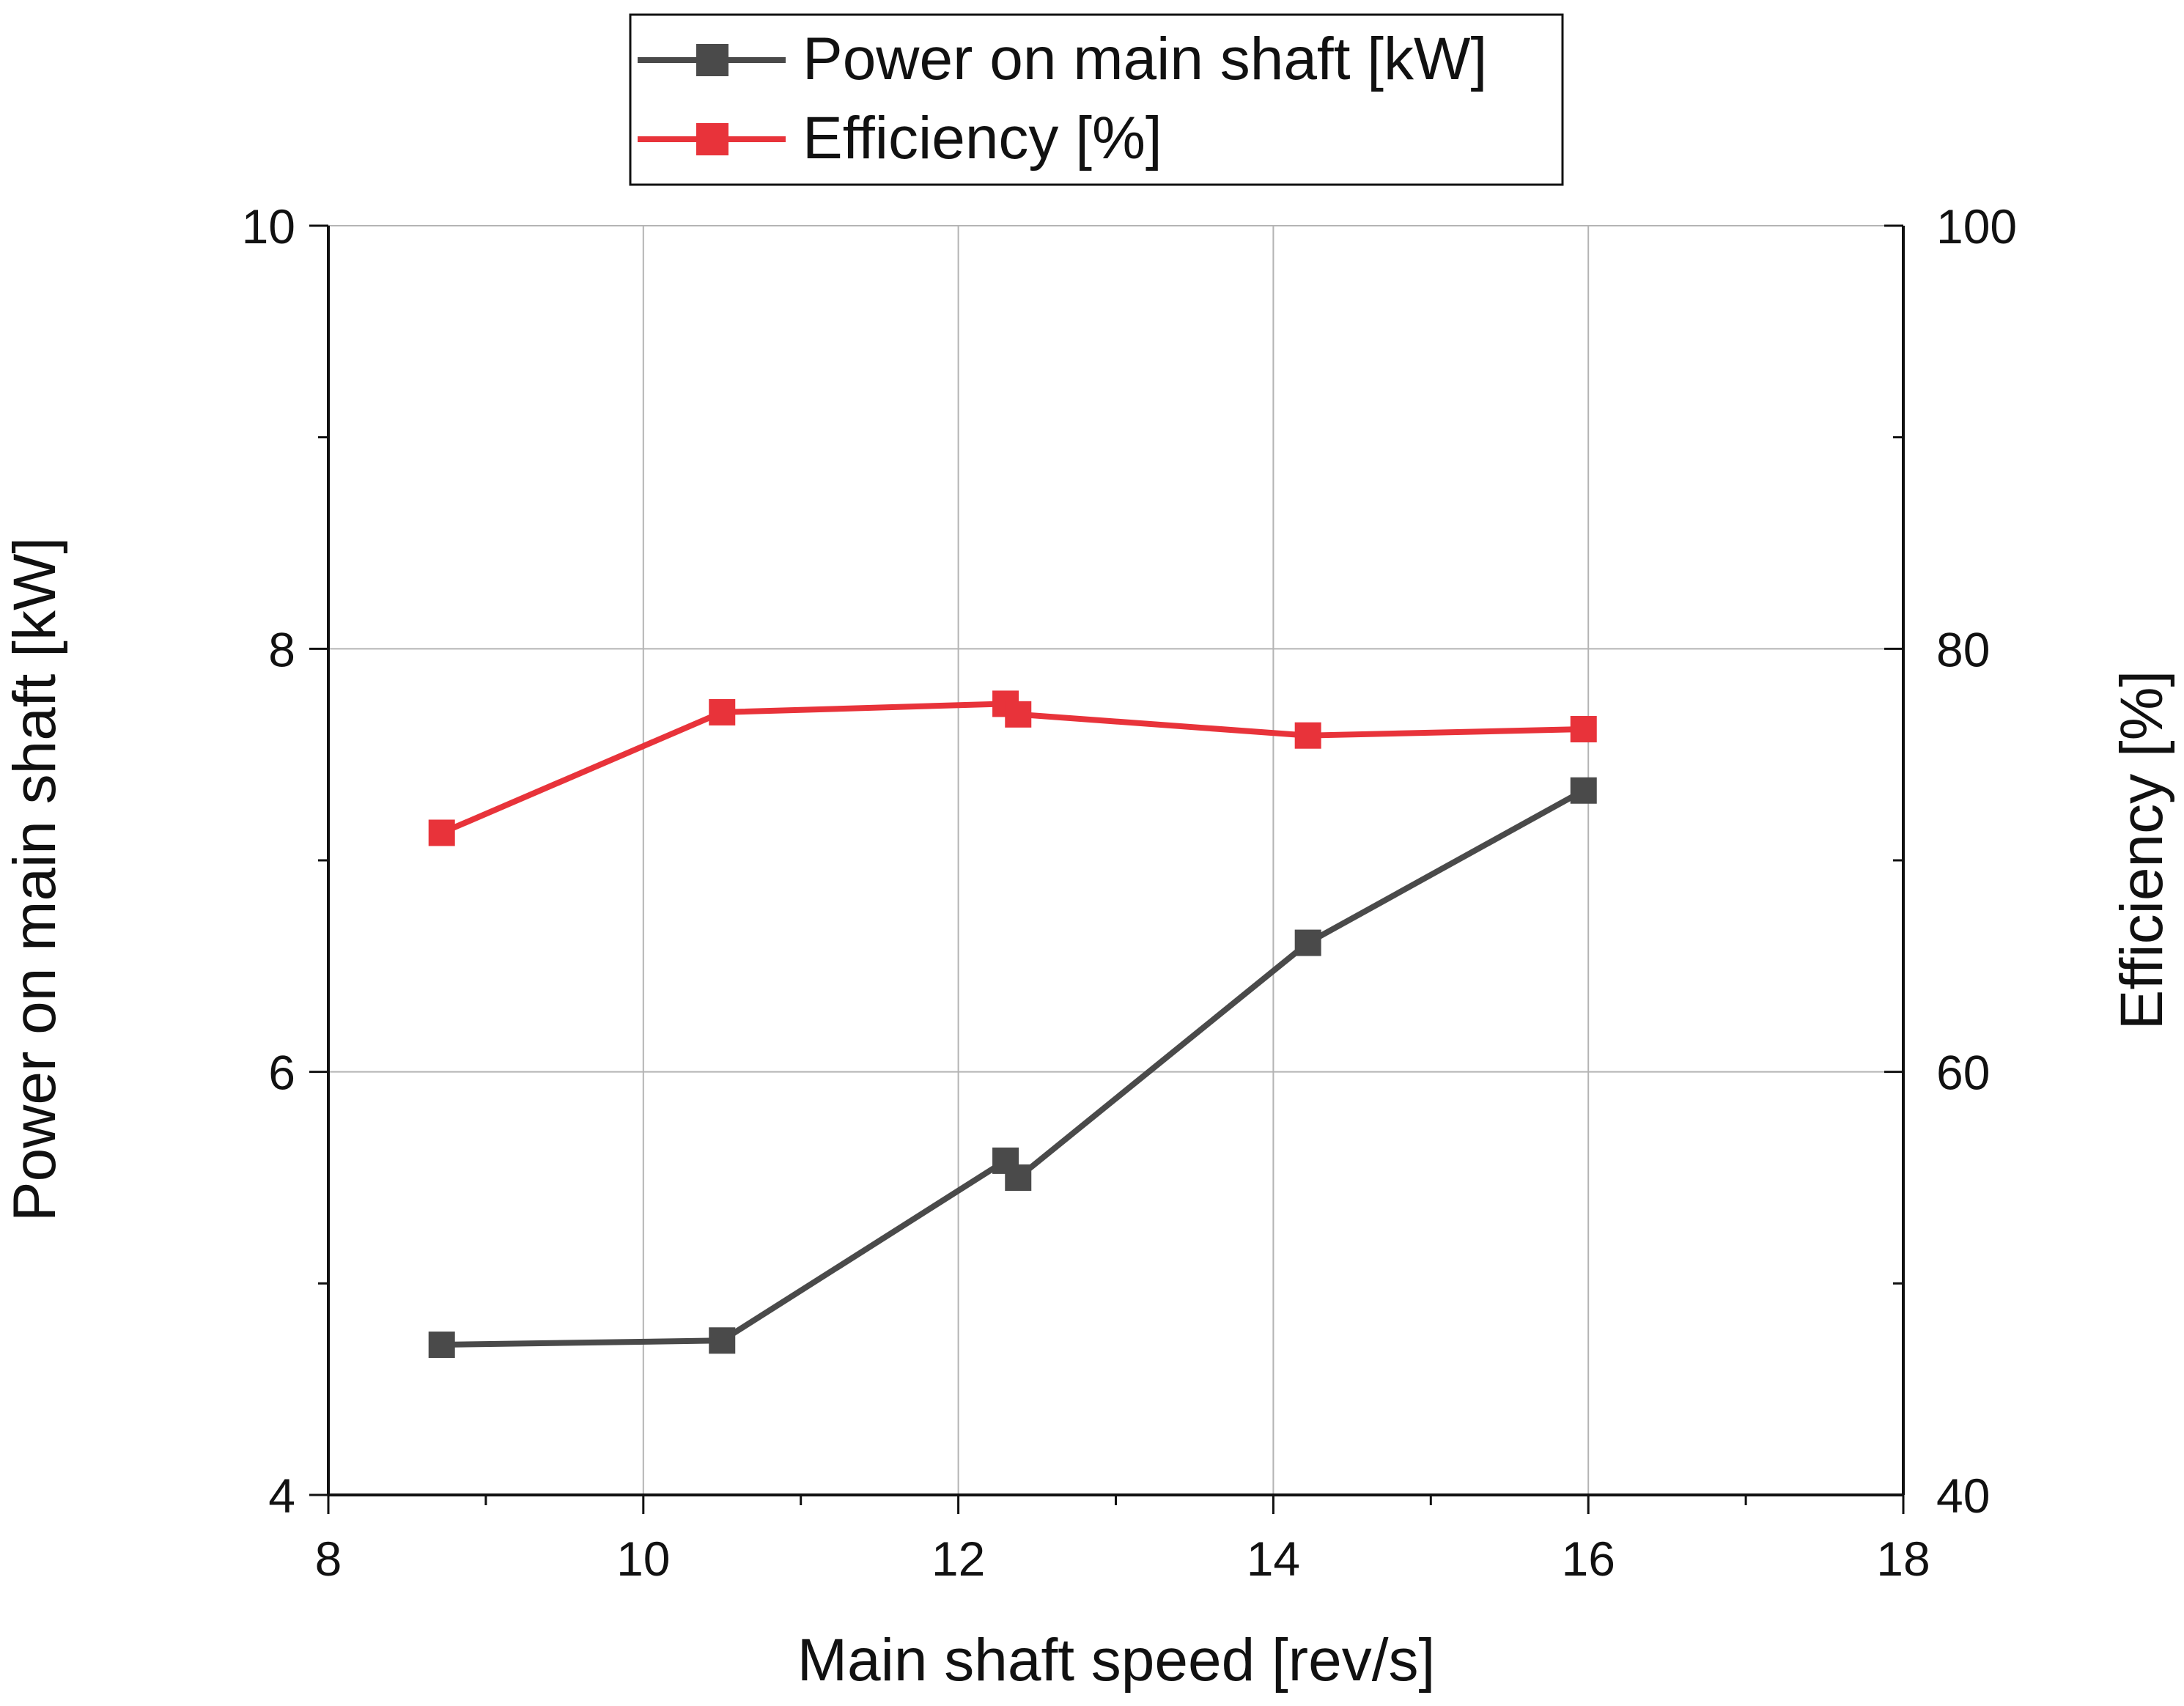 The image size is (2184, 1706). I want to click on legend-box, so click(1096, 99).